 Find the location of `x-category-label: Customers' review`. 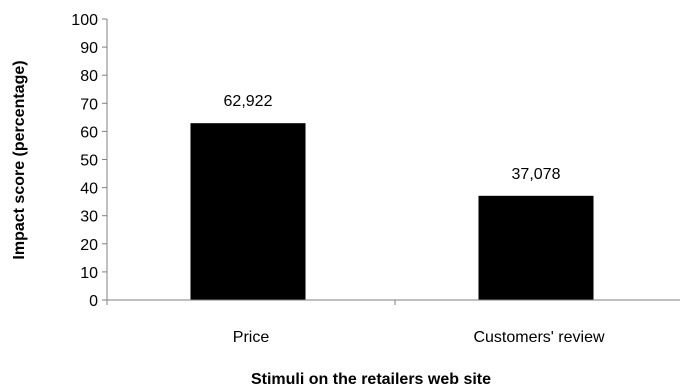

x-category-label: Customers' review is located at coordinates (539, 337).